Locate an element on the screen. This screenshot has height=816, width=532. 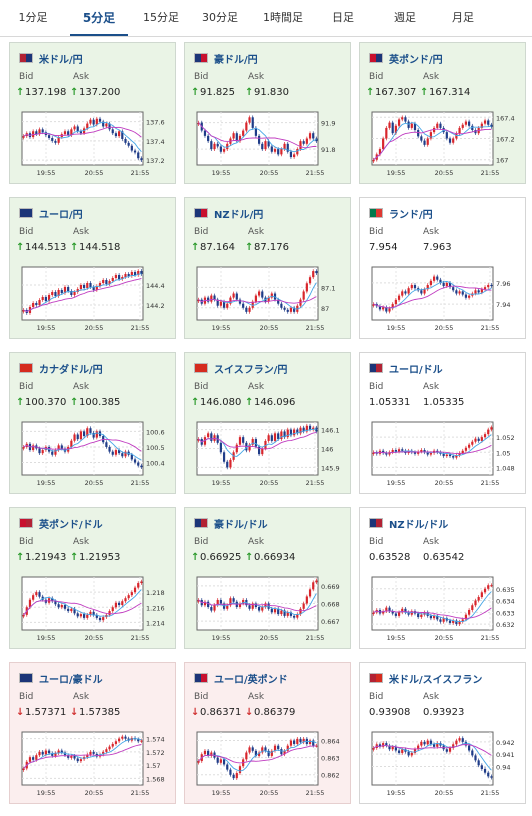
price-chart: 7.96 7.94 19:55 20:55 21:55 is located at coordinates (443, 299).